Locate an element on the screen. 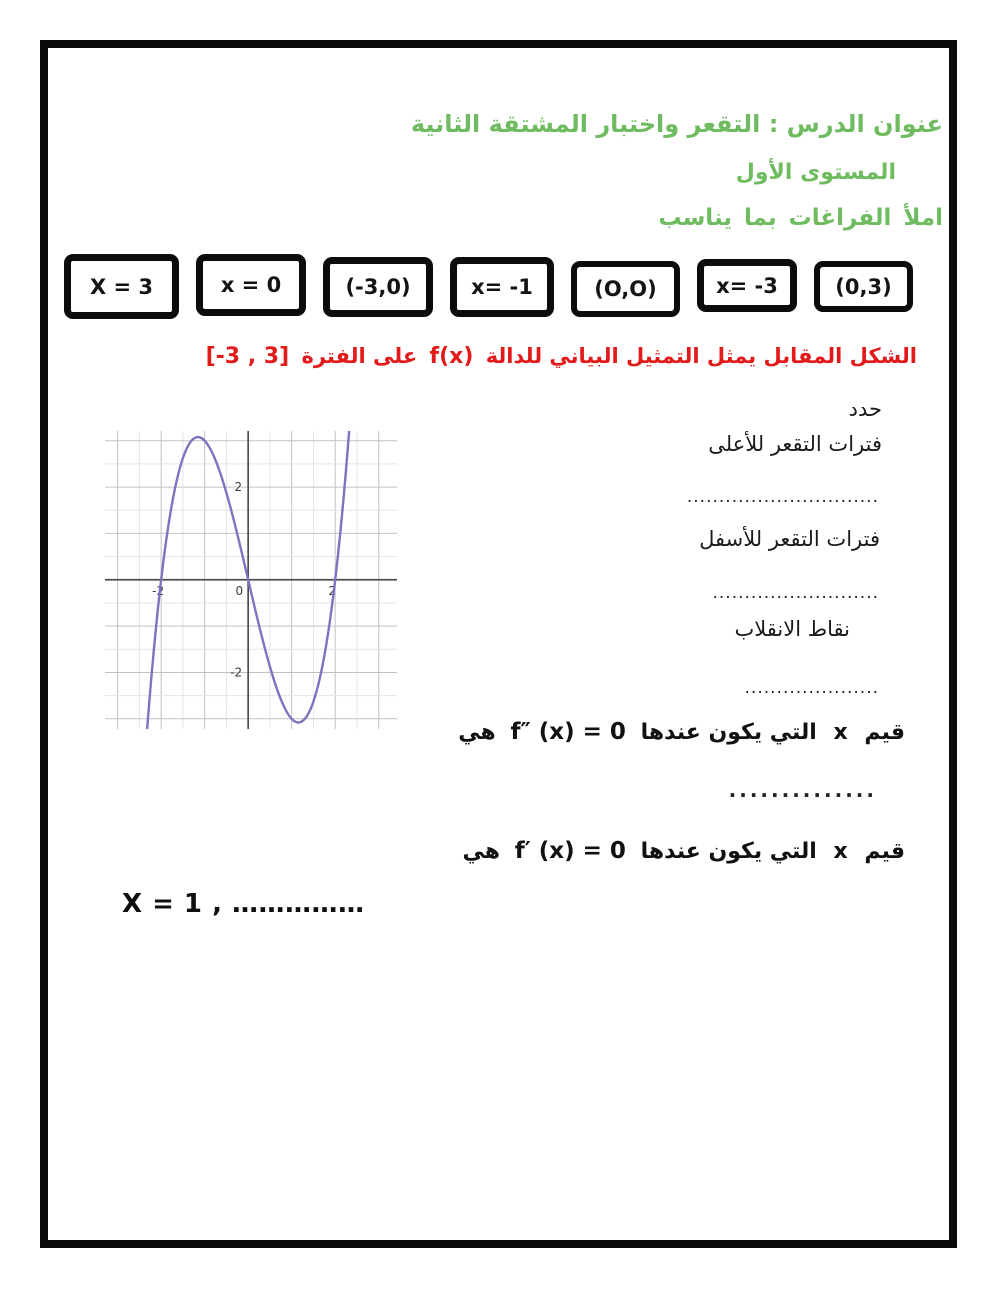 This screenshot has width=1000, height=1291. second-derivative-question: قيم x التي يكون عندها f″ (x) = 0 هي is located at coordinates (681, 732).